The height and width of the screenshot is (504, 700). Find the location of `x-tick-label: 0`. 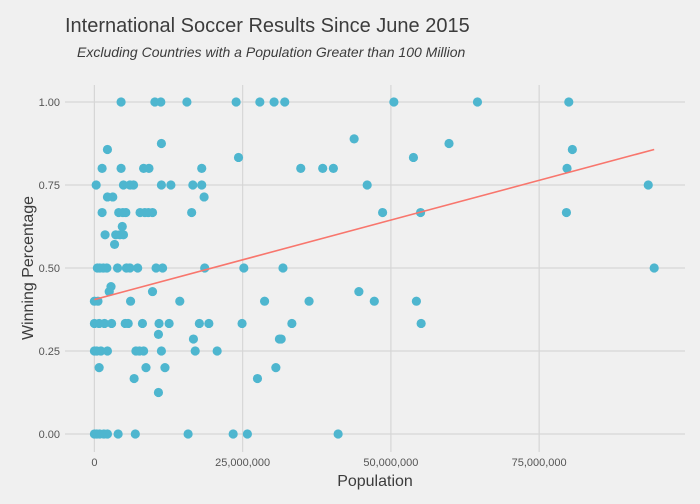

x-tick-label: 0 is located at coordinates (94, 463).